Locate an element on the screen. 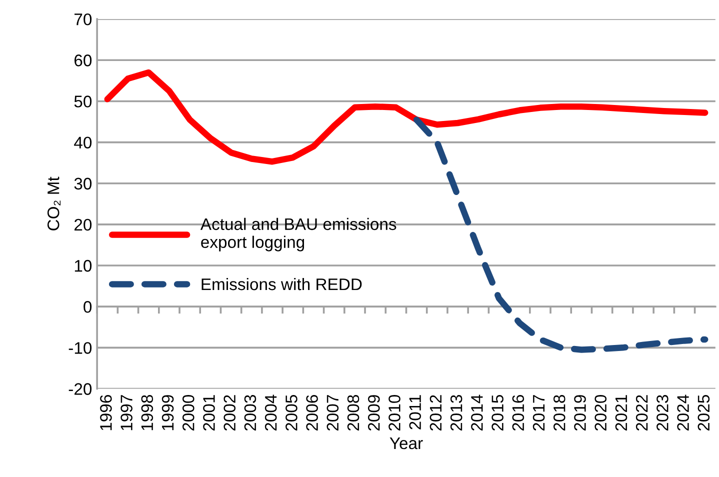 Image resolution: width=719 pixels, height=477 pixels. x-tick-label: 1998 is located at coordinates (147, 412).